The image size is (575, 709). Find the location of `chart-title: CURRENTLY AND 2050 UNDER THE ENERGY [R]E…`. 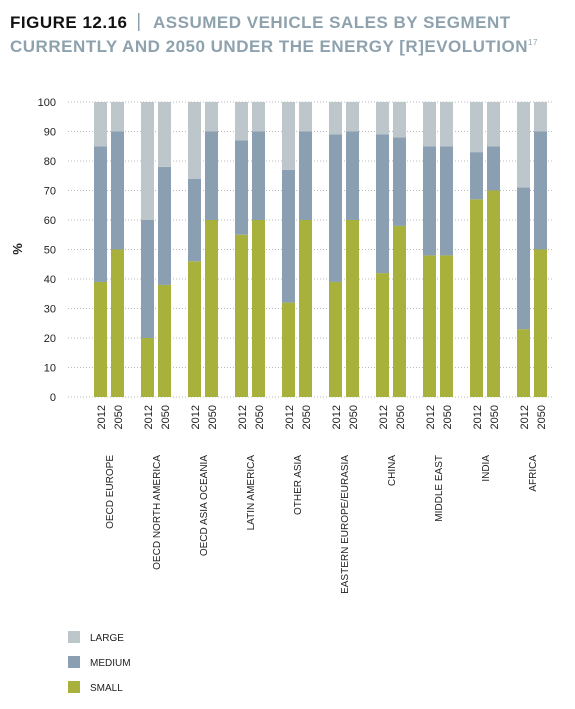

chart-title: CURRENTLY AND 2050 UNDER THE ENERGY [R]E… is located at coordinates (269, 46).